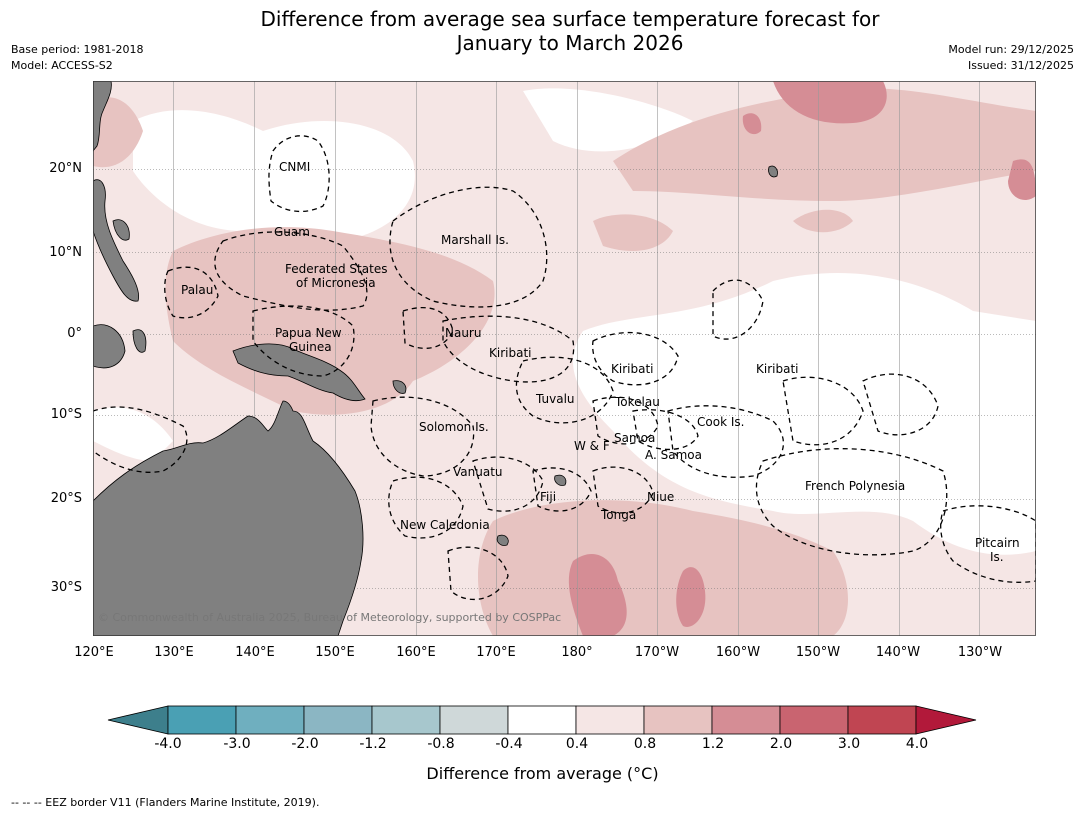 The height and width of the screenshot is (816, 1085). What do you see at coordinates (335, 652) in the screenshot?
I see `x-tick: 150°E` at bounding box center [335, 652].